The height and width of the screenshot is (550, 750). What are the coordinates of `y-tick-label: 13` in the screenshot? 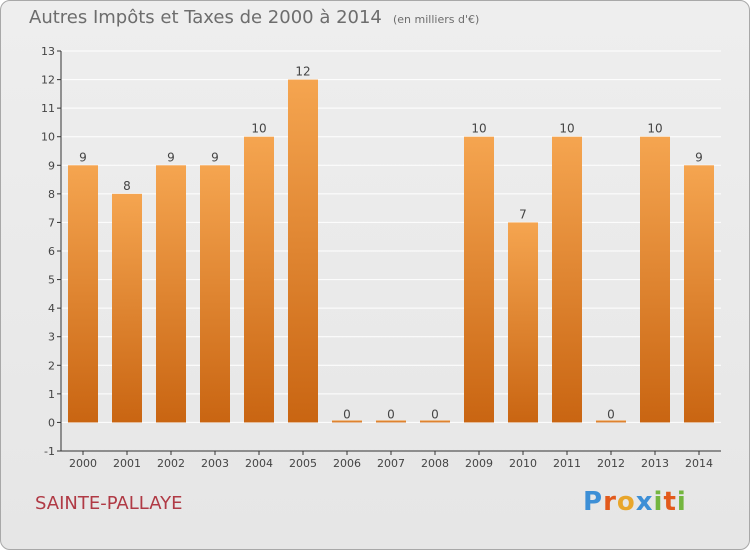 It's located at (48, 51).